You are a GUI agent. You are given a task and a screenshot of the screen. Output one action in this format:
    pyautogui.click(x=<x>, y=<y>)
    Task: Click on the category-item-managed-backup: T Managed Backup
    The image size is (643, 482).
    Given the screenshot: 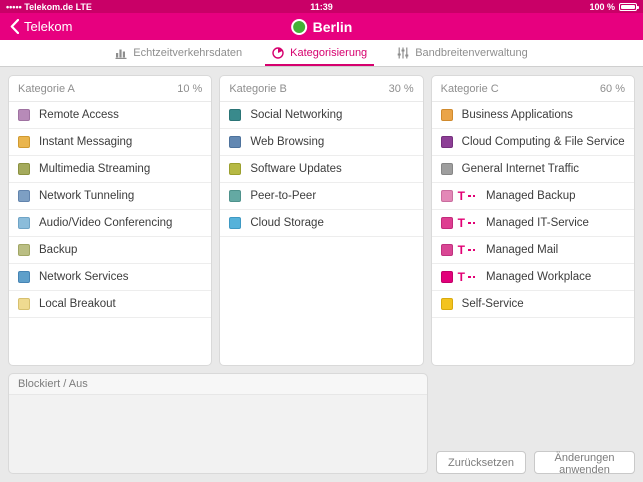 What is the action you would take?
    pyautogui.click(x=532, y=196)
    